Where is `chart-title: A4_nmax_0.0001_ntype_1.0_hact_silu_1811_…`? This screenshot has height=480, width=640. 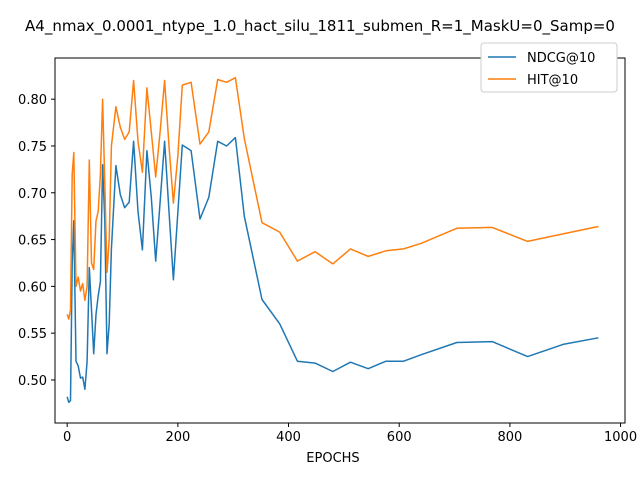 chart-title: A4_nmax_0.0001_ntype_1.0_hact_silu_1811_… is located at coordinates (320, 26).